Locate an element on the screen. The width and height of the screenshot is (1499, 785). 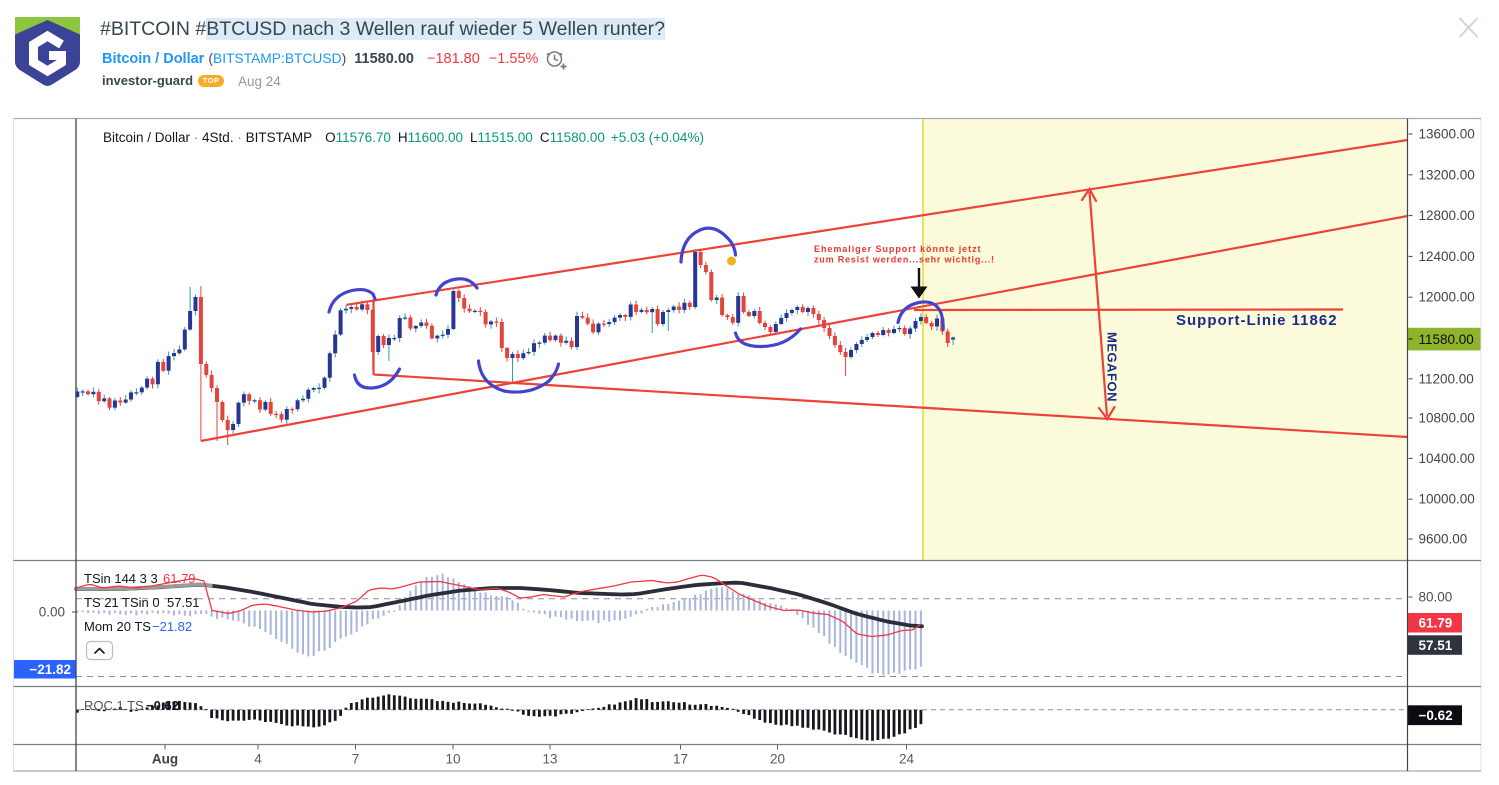
svg-text: 10000.00 is located at coordinates (1447, 499).